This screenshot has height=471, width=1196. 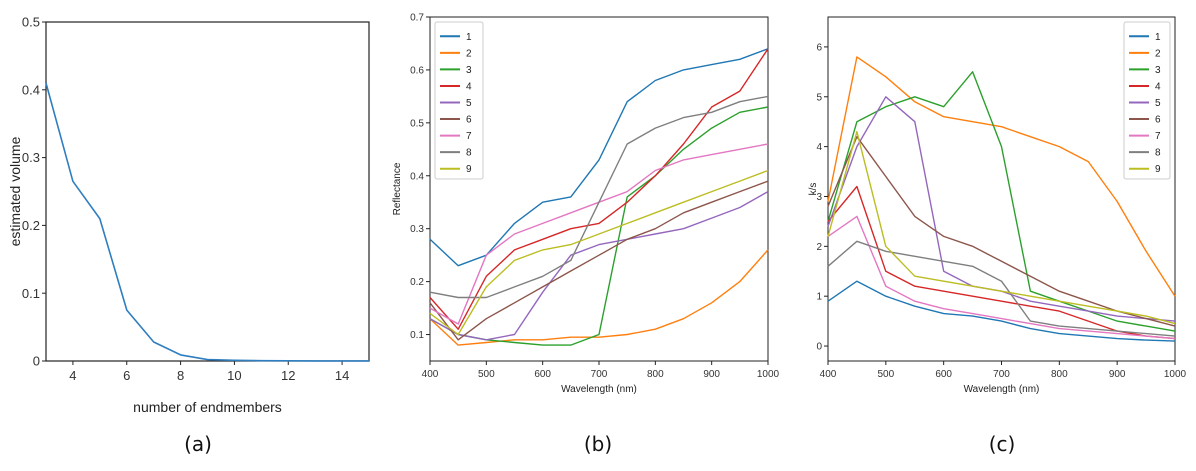 I want to click on panel-label: (c), so click(x=1002, y=444).